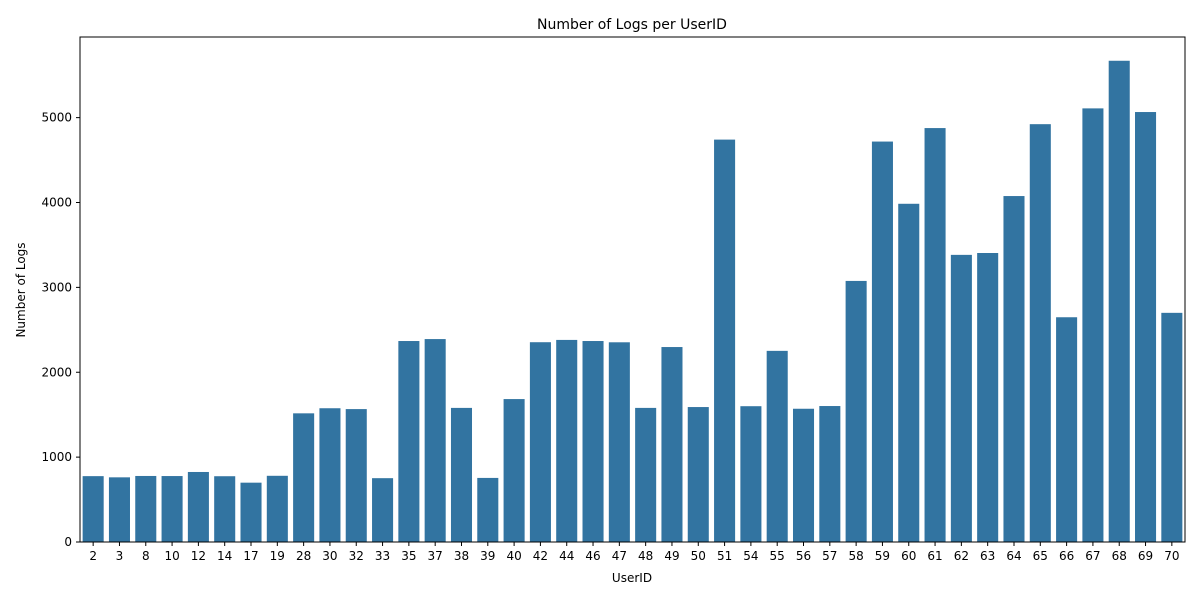 The image size is (1200, 600). I want to click on x-tick-label: 69, so click(1145, 556).